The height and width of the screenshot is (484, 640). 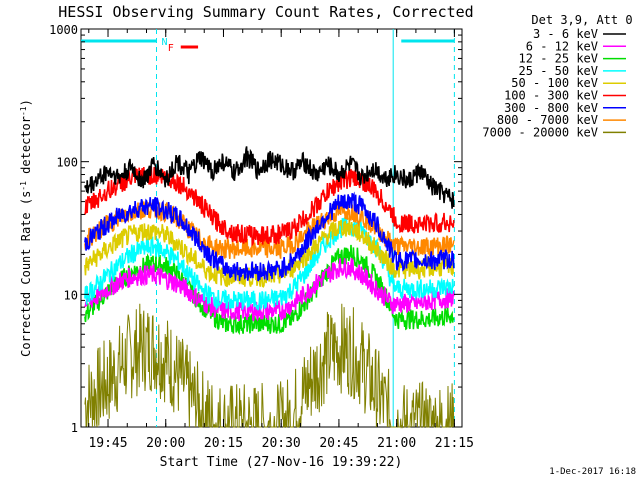 What do you see at coordinates (67, 163) in the screenshot?
I see `y-tick-label: 100` at bounding box center [67, 163].